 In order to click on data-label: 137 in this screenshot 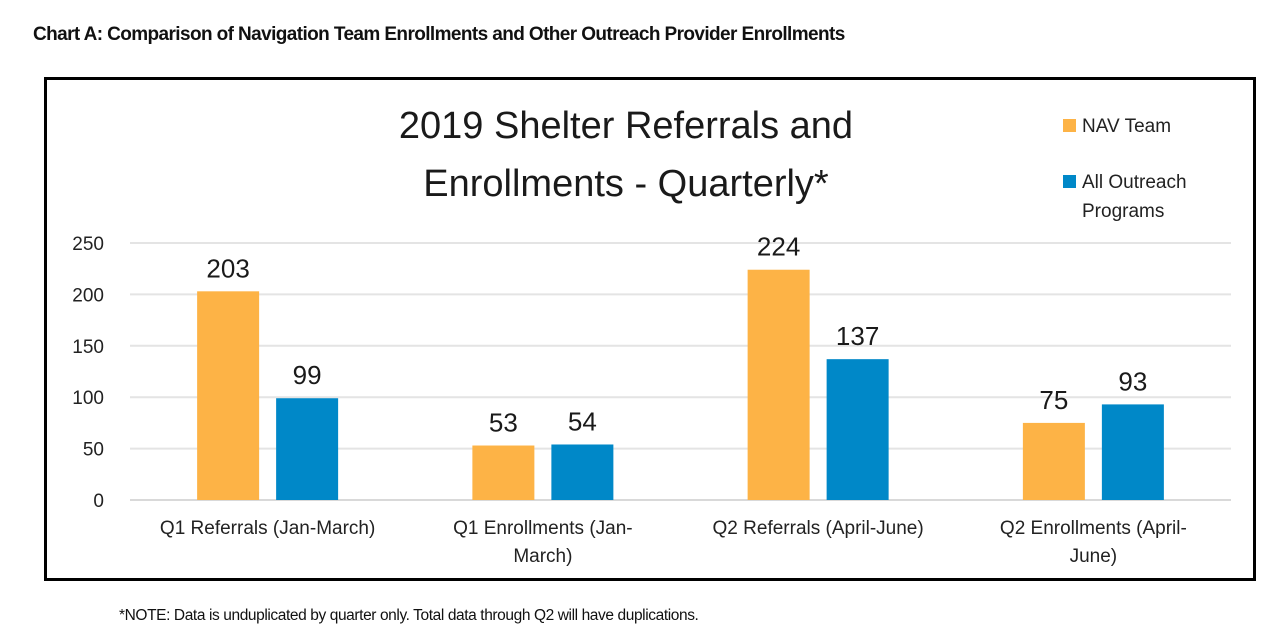, I will do `click(857, 336)`.